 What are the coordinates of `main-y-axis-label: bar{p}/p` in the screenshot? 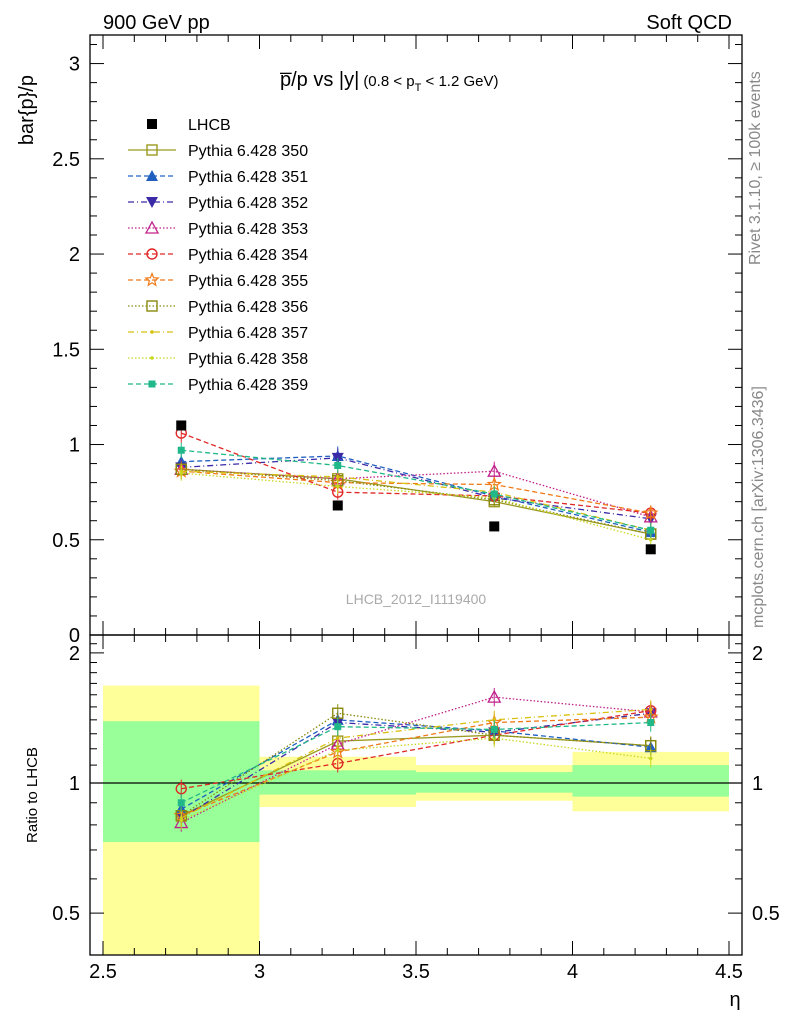 It's located at (27, 110).